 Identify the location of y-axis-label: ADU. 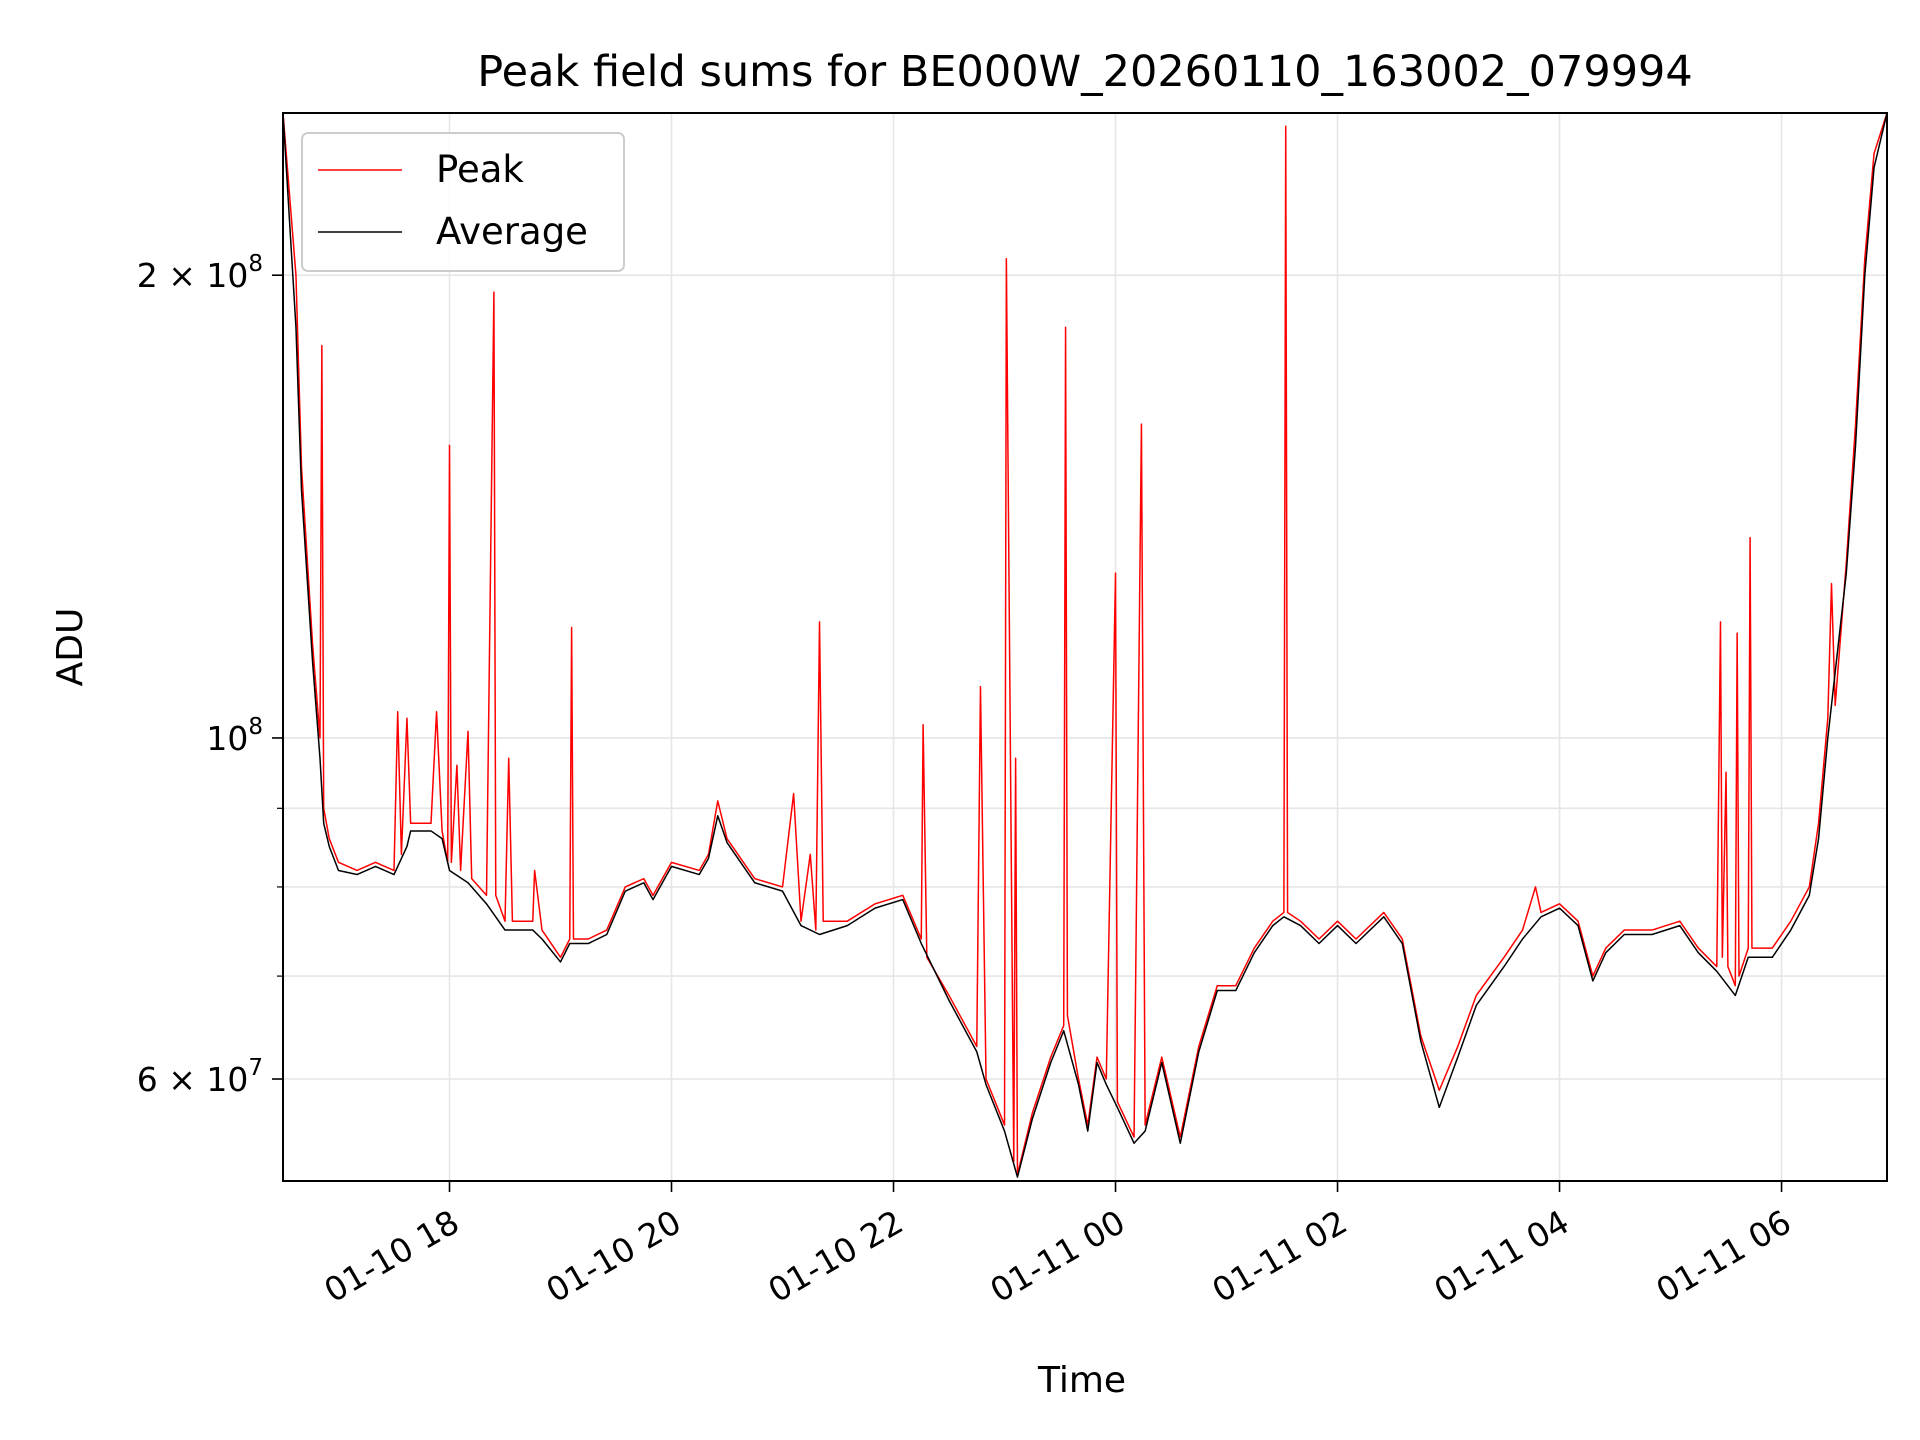
(70, 647).